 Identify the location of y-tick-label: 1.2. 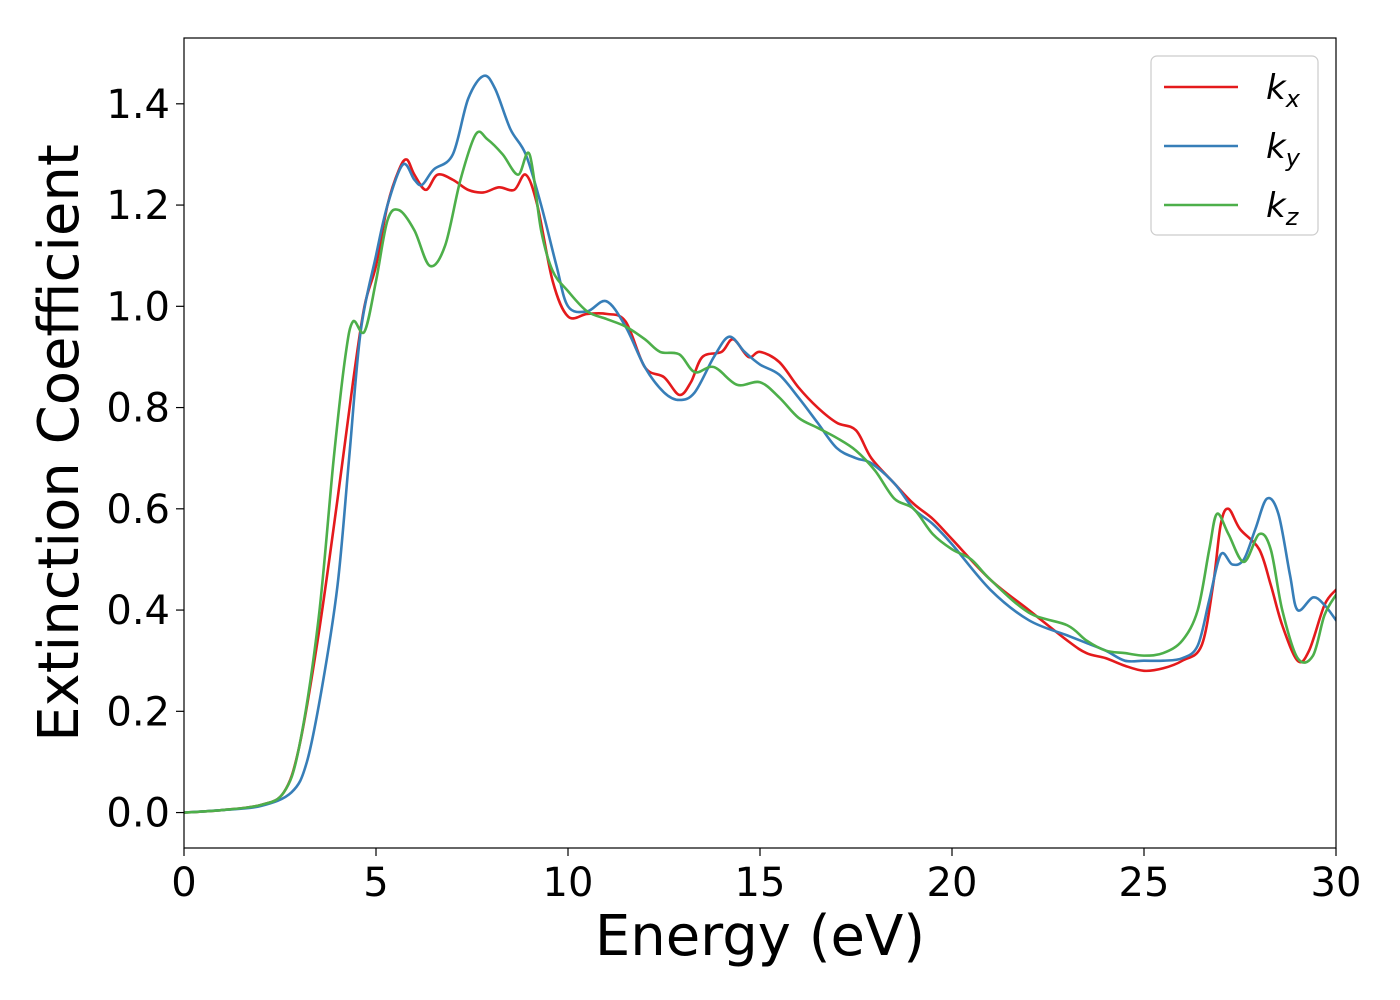
(138, 206).